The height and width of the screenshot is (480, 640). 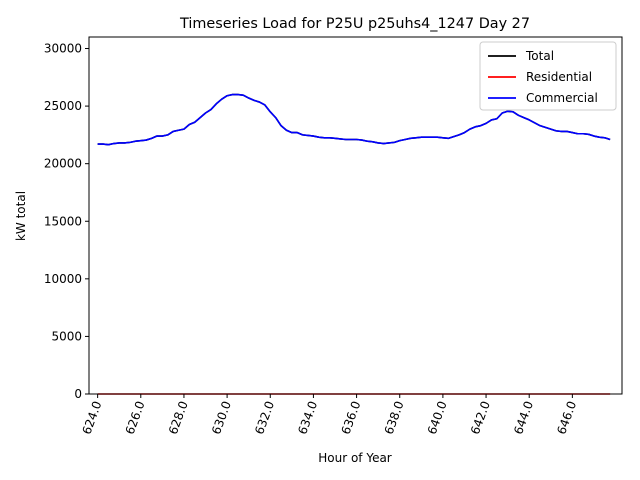 I want to click on series-line-commercial, so click(x=354, y=119).